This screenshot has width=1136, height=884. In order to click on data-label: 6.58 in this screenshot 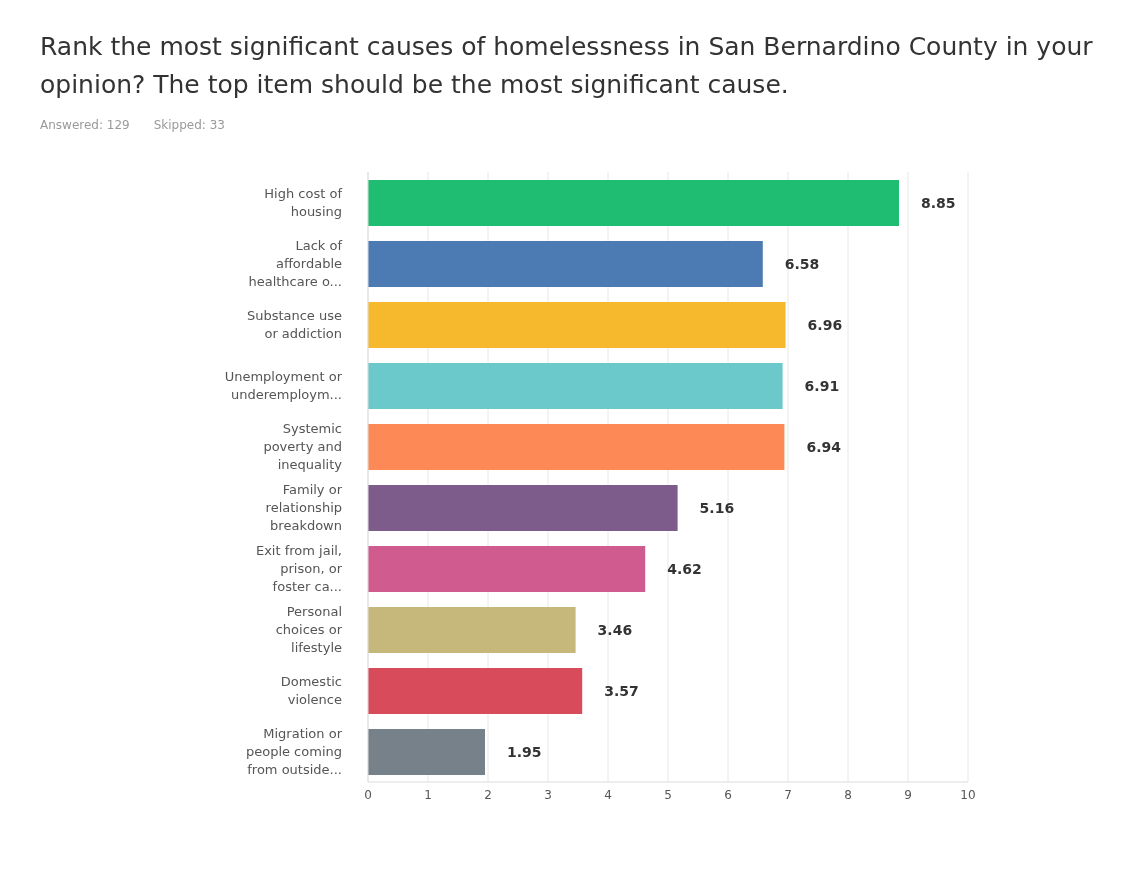, I will do `click(802, 263)`.